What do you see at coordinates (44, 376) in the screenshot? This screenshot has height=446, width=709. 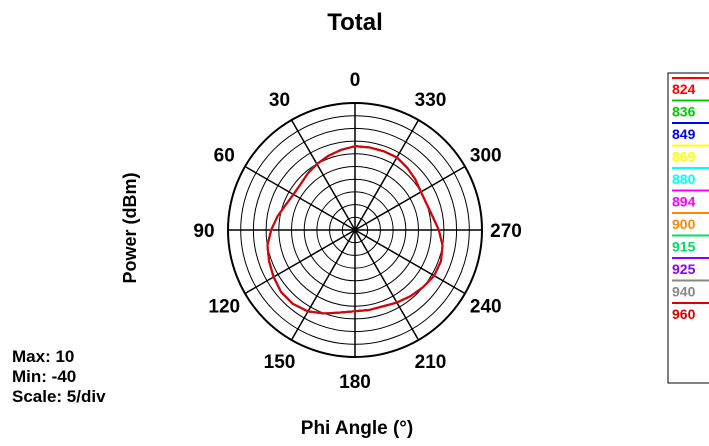 I see `stat-min: Min: -40` at bounding box center [44, 376].